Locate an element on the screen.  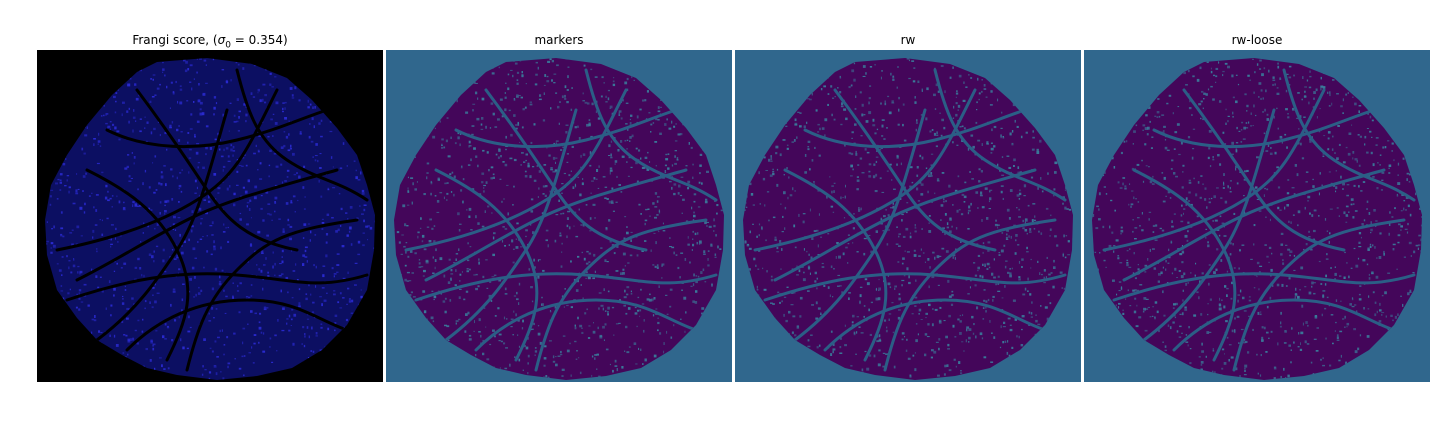
panel-title-rw: rw is located at coordinates (908, 40).